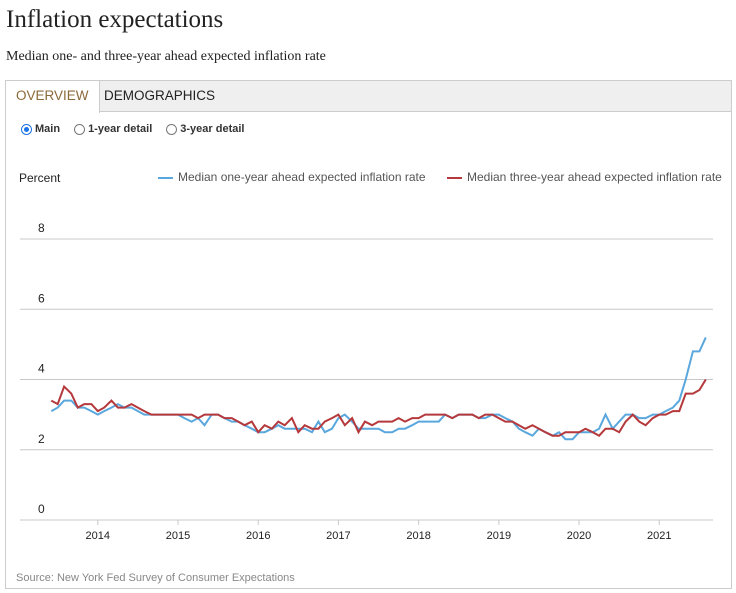  I want to click on tab-bar: OVERVIEW DEMOGRAPHICS, so click(368, 97).